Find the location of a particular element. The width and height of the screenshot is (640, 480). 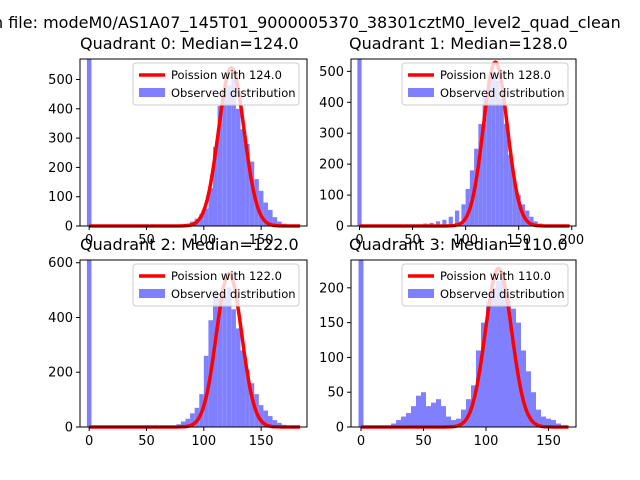

y-tick-label: 300 is located at coordinates (331, 134).